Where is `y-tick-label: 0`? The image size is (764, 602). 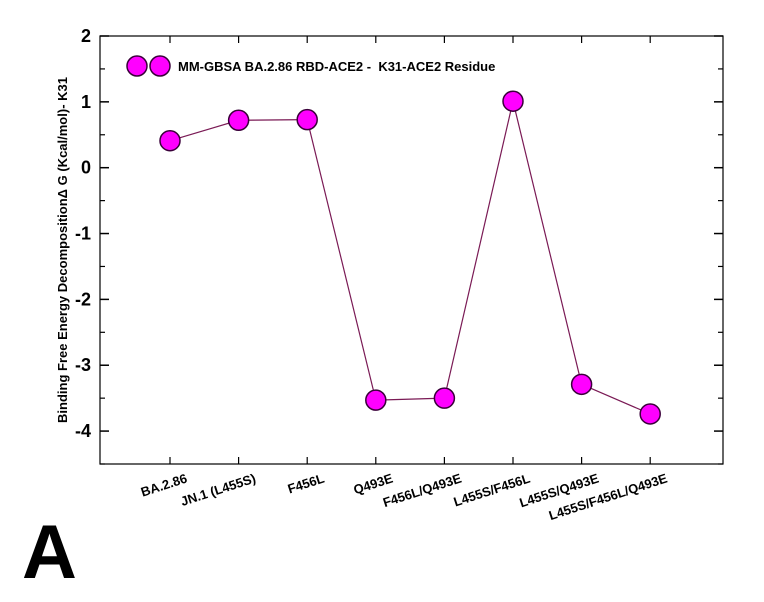
y-tick-label: 0 is located at coordinates (86, 168).